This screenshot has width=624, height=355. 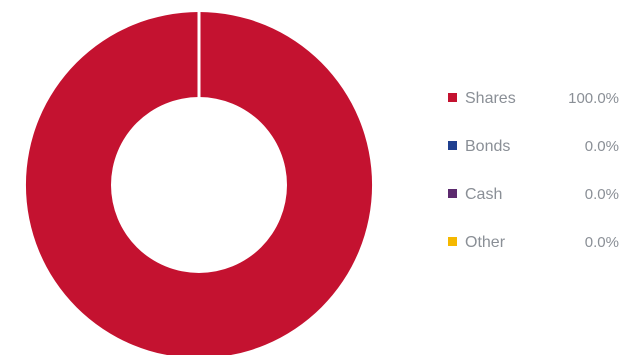 What do you see at coordinates (452, 145) in the screenshot?
I see `legend-swatch-bonds` at bounding box center [452, 145].